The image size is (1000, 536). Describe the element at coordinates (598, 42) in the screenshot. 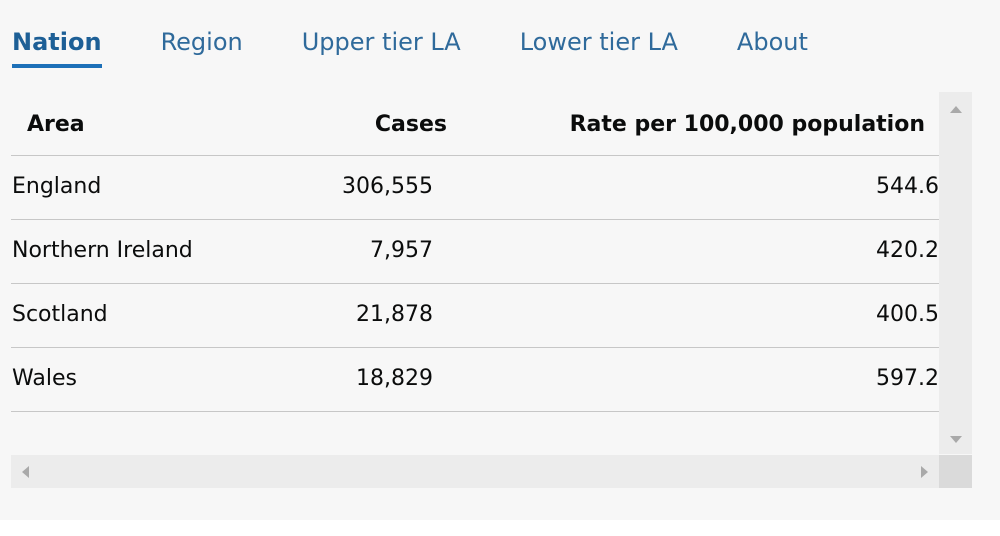

I see `tab-lower-tier-la: Lower tier LA` at that location.